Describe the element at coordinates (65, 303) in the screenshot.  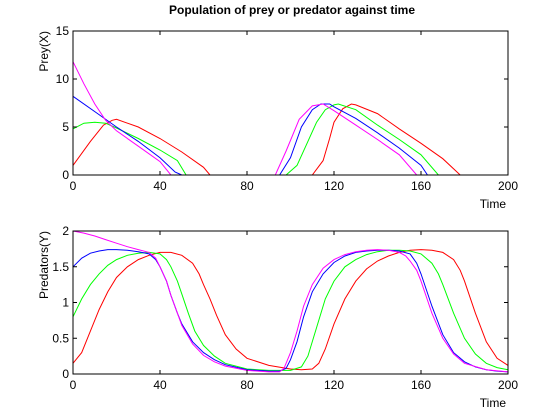
I see `predator-y-tick-label: 1` at that location.